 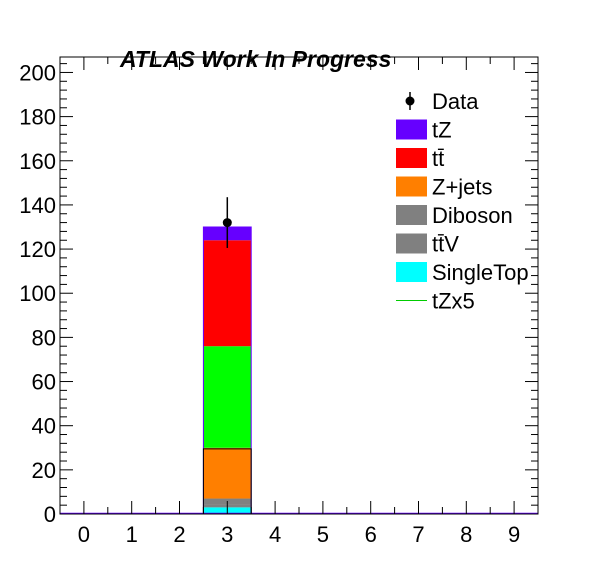 What do you see at coordinates (455, 101) in the screenshot?
I see `legend-label-data: Data` at bounding box center [455, 101].